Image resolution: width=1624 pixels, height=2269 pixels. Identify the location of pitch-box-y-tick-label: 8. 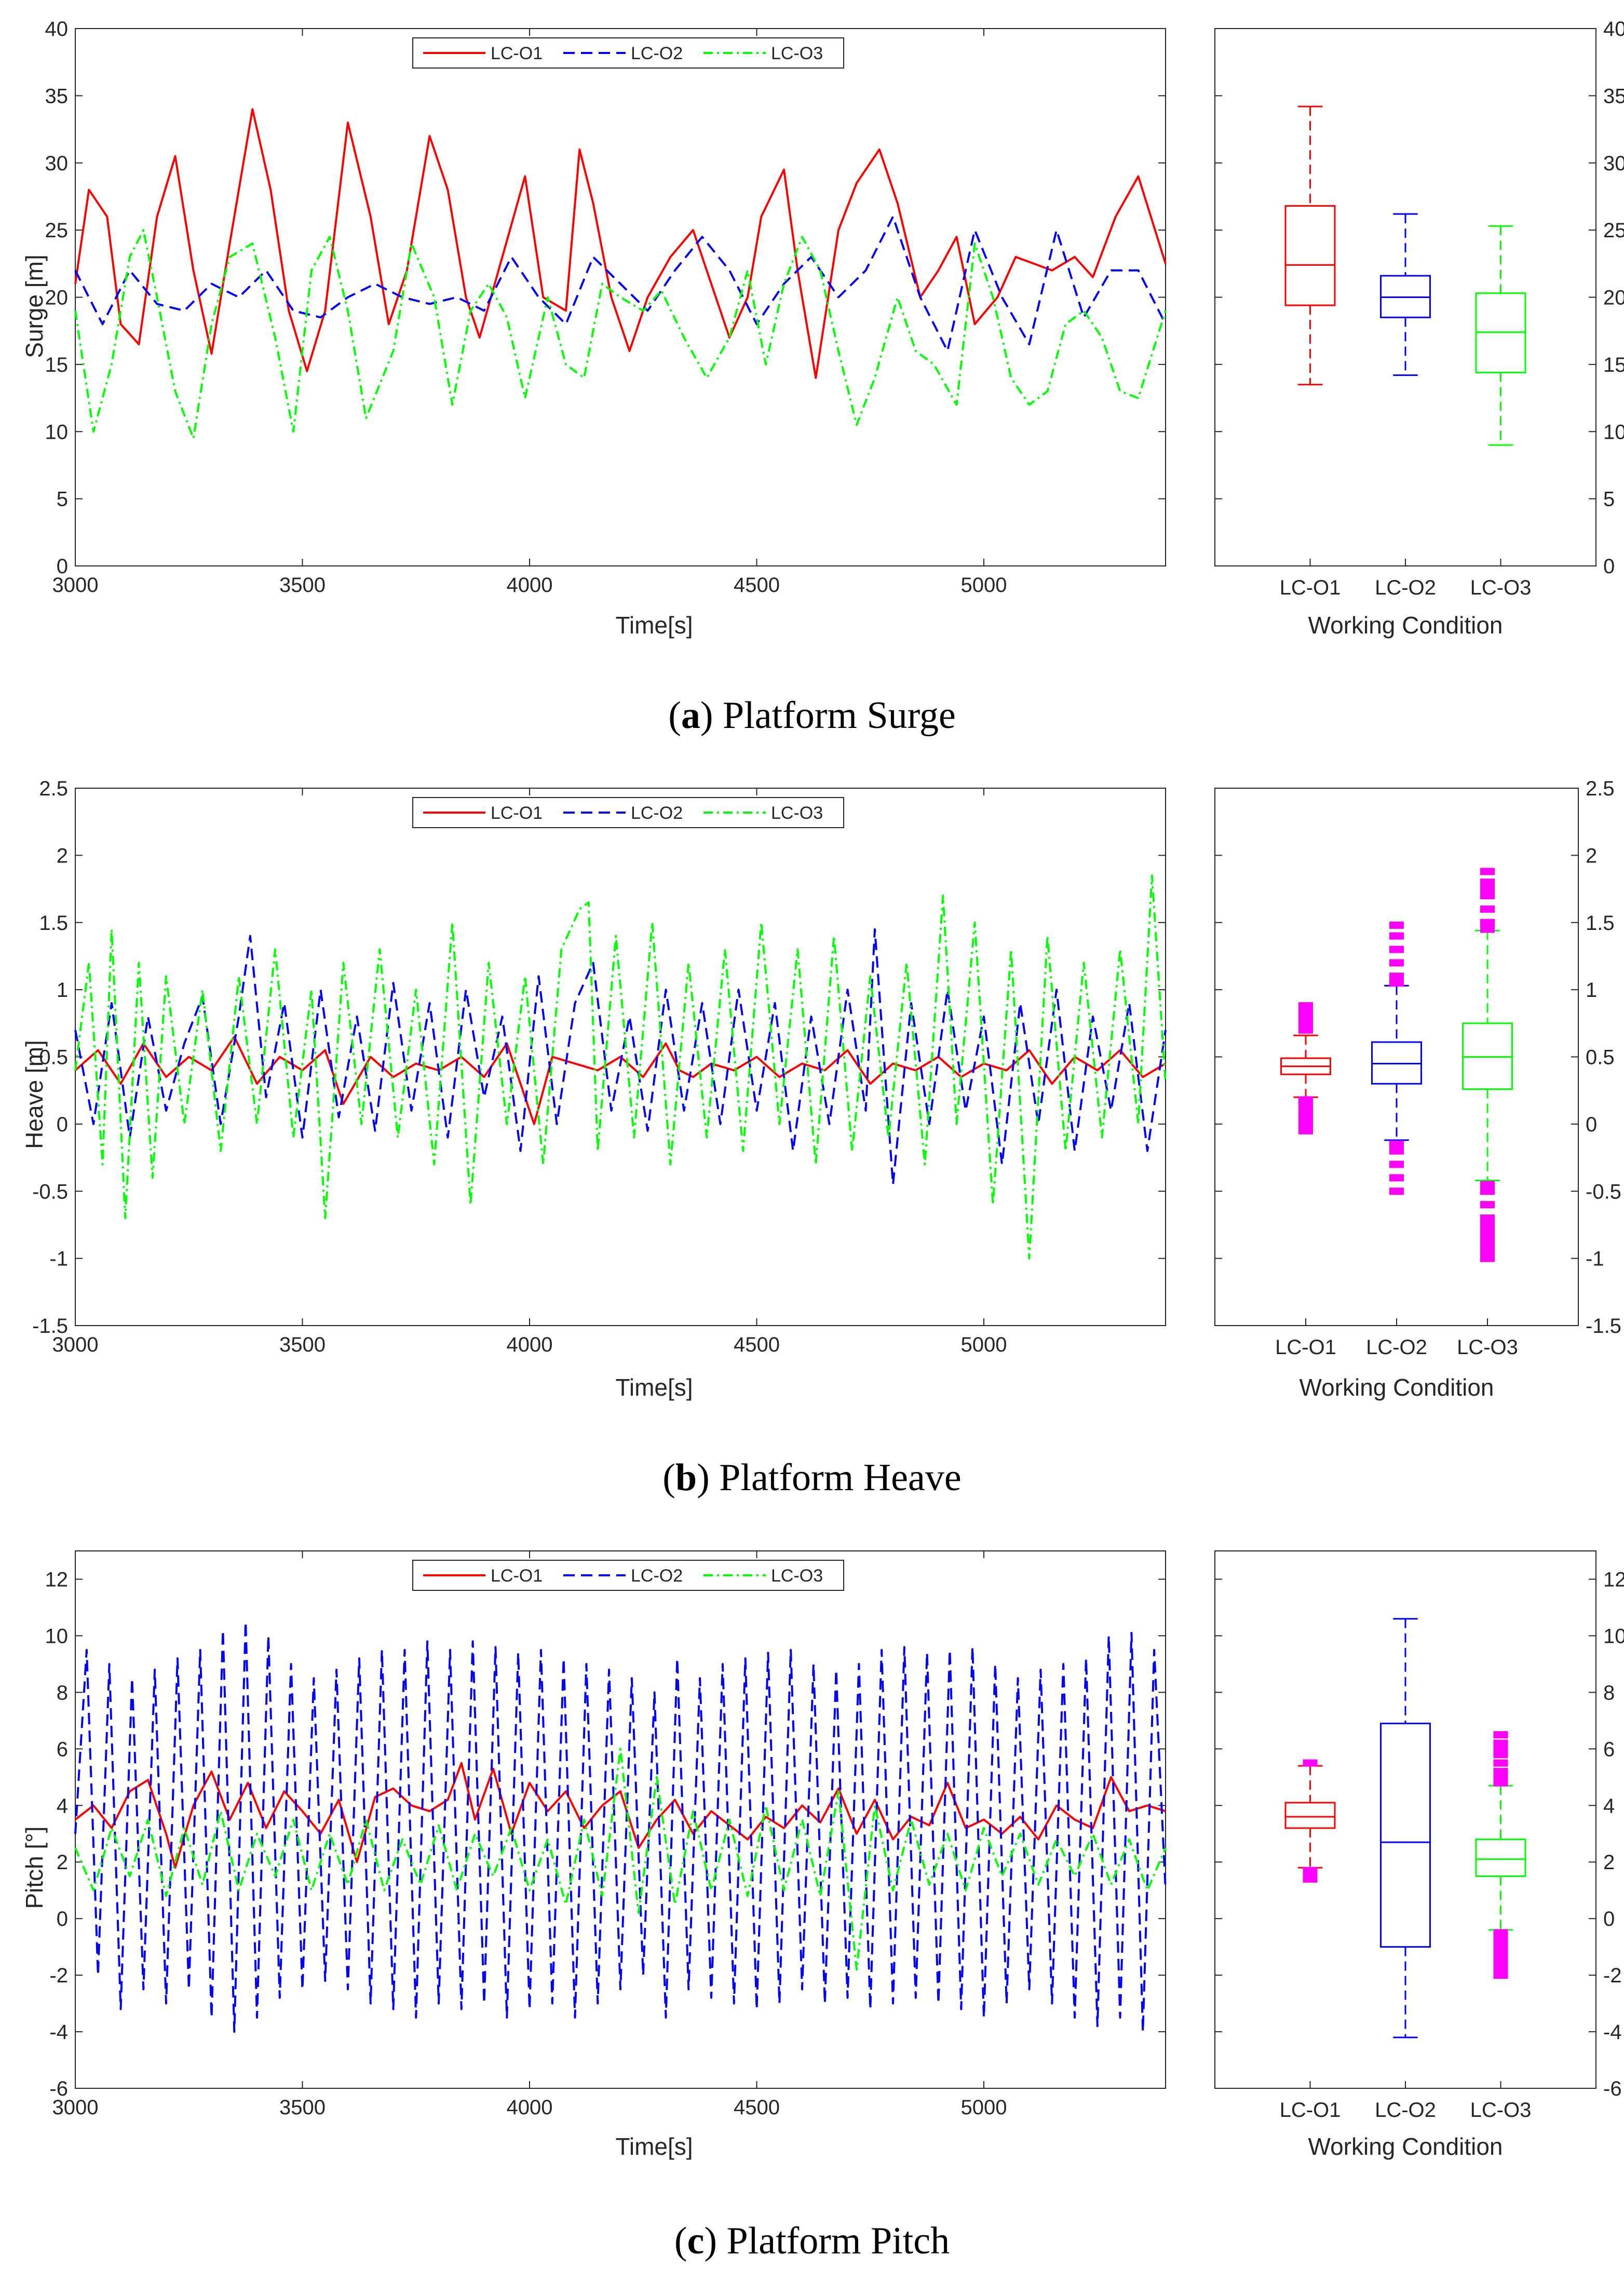
(1609, 1692).